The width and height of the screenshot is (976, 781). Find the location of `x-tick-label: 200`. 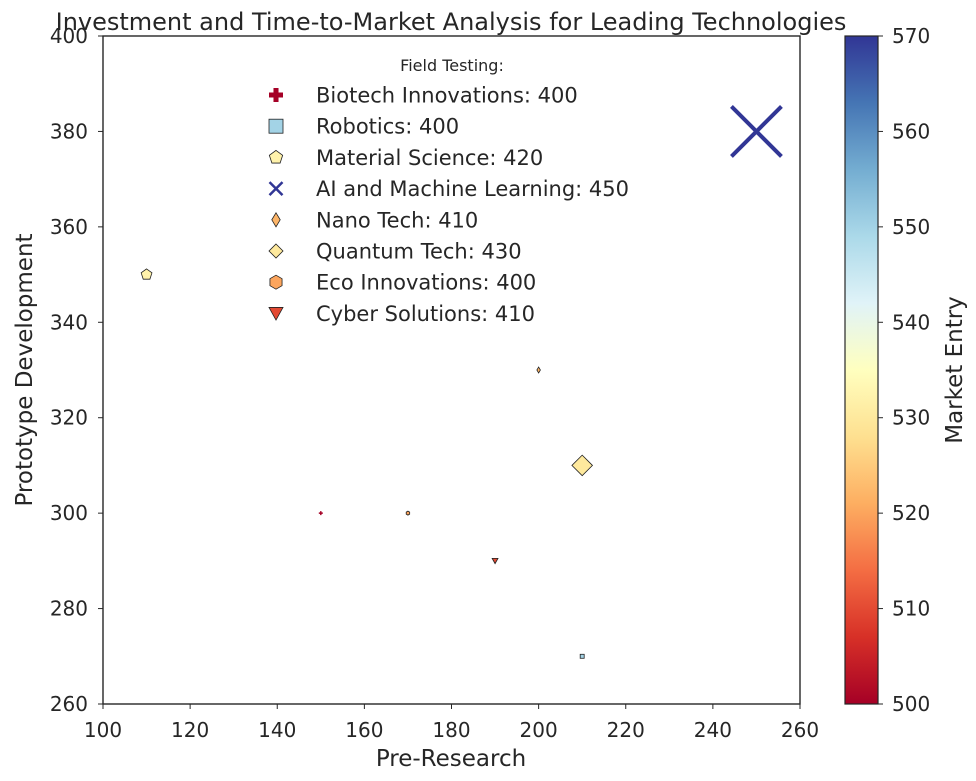

x-tick-label: 200 is located at coordinates (539, 730).